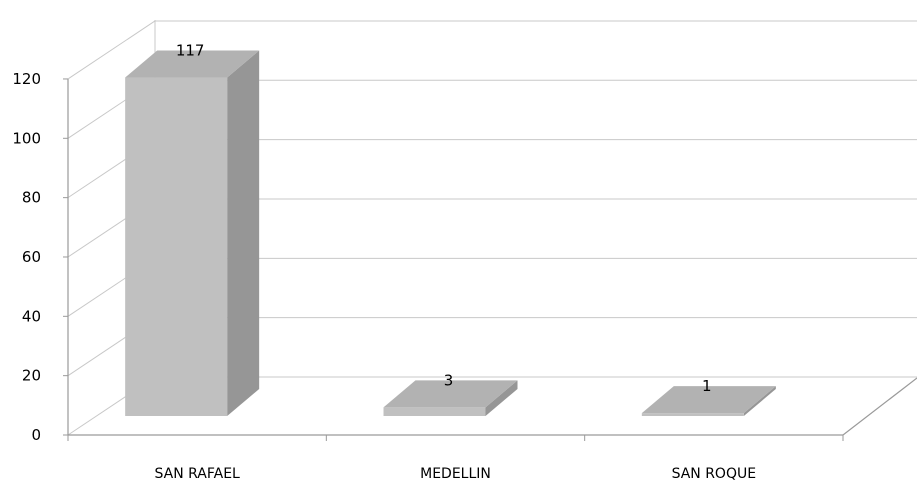 This screenshot has height=483, width=917. Describe the element at coordinates (879, 406) in the screenshot. I see `floor-right-edge` at that location.